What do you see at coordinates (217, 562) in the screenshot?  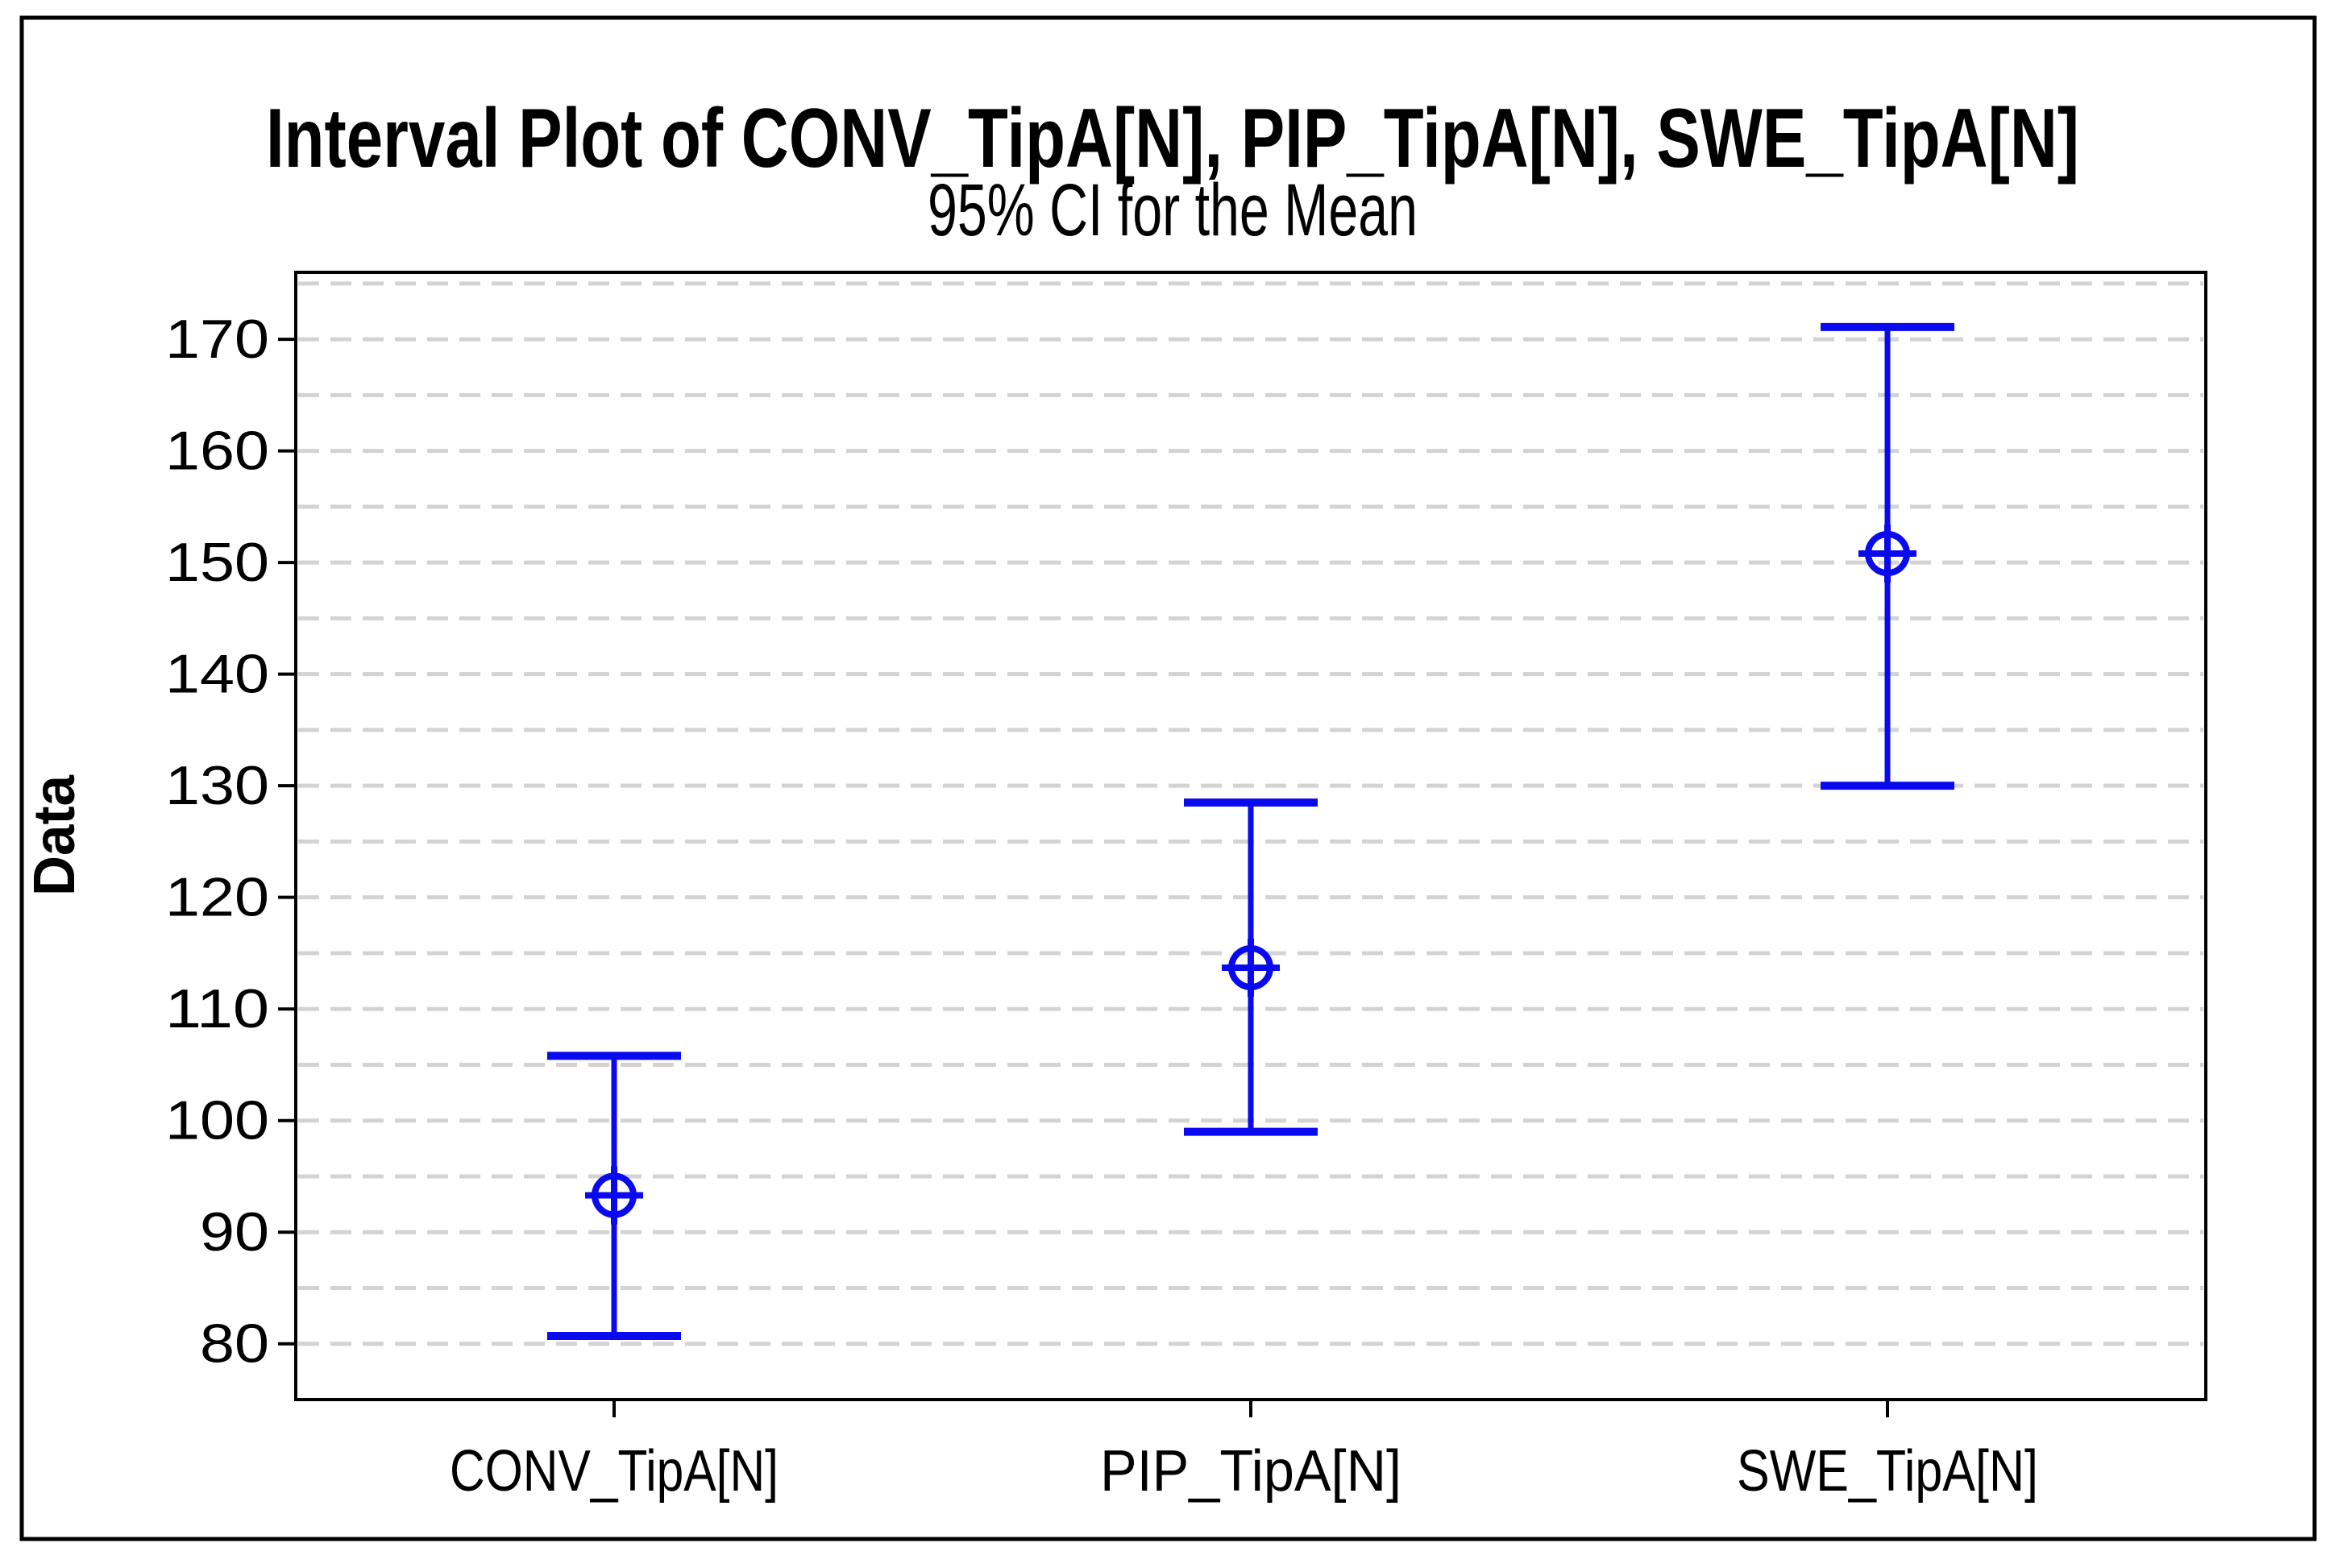 I see `y-tick-label-150: 150` at bounding box center [217, 562].